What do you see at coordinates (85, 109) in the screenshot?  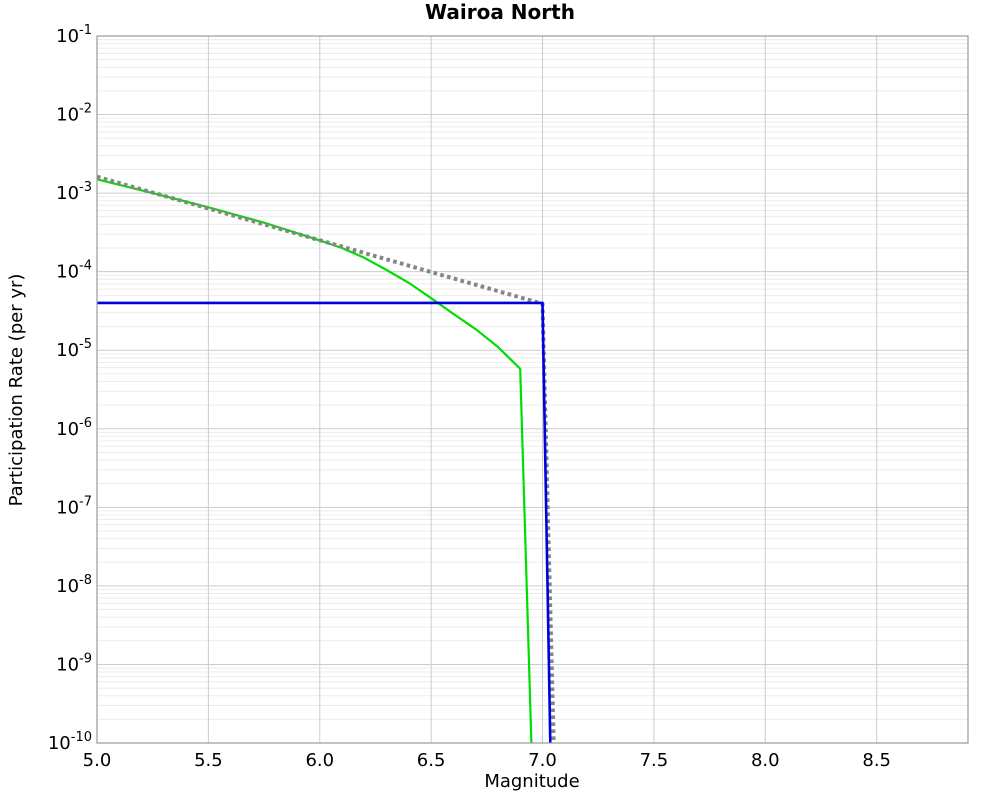 I see `y-tick-exponent: -2` at bounding box center [85, 109].